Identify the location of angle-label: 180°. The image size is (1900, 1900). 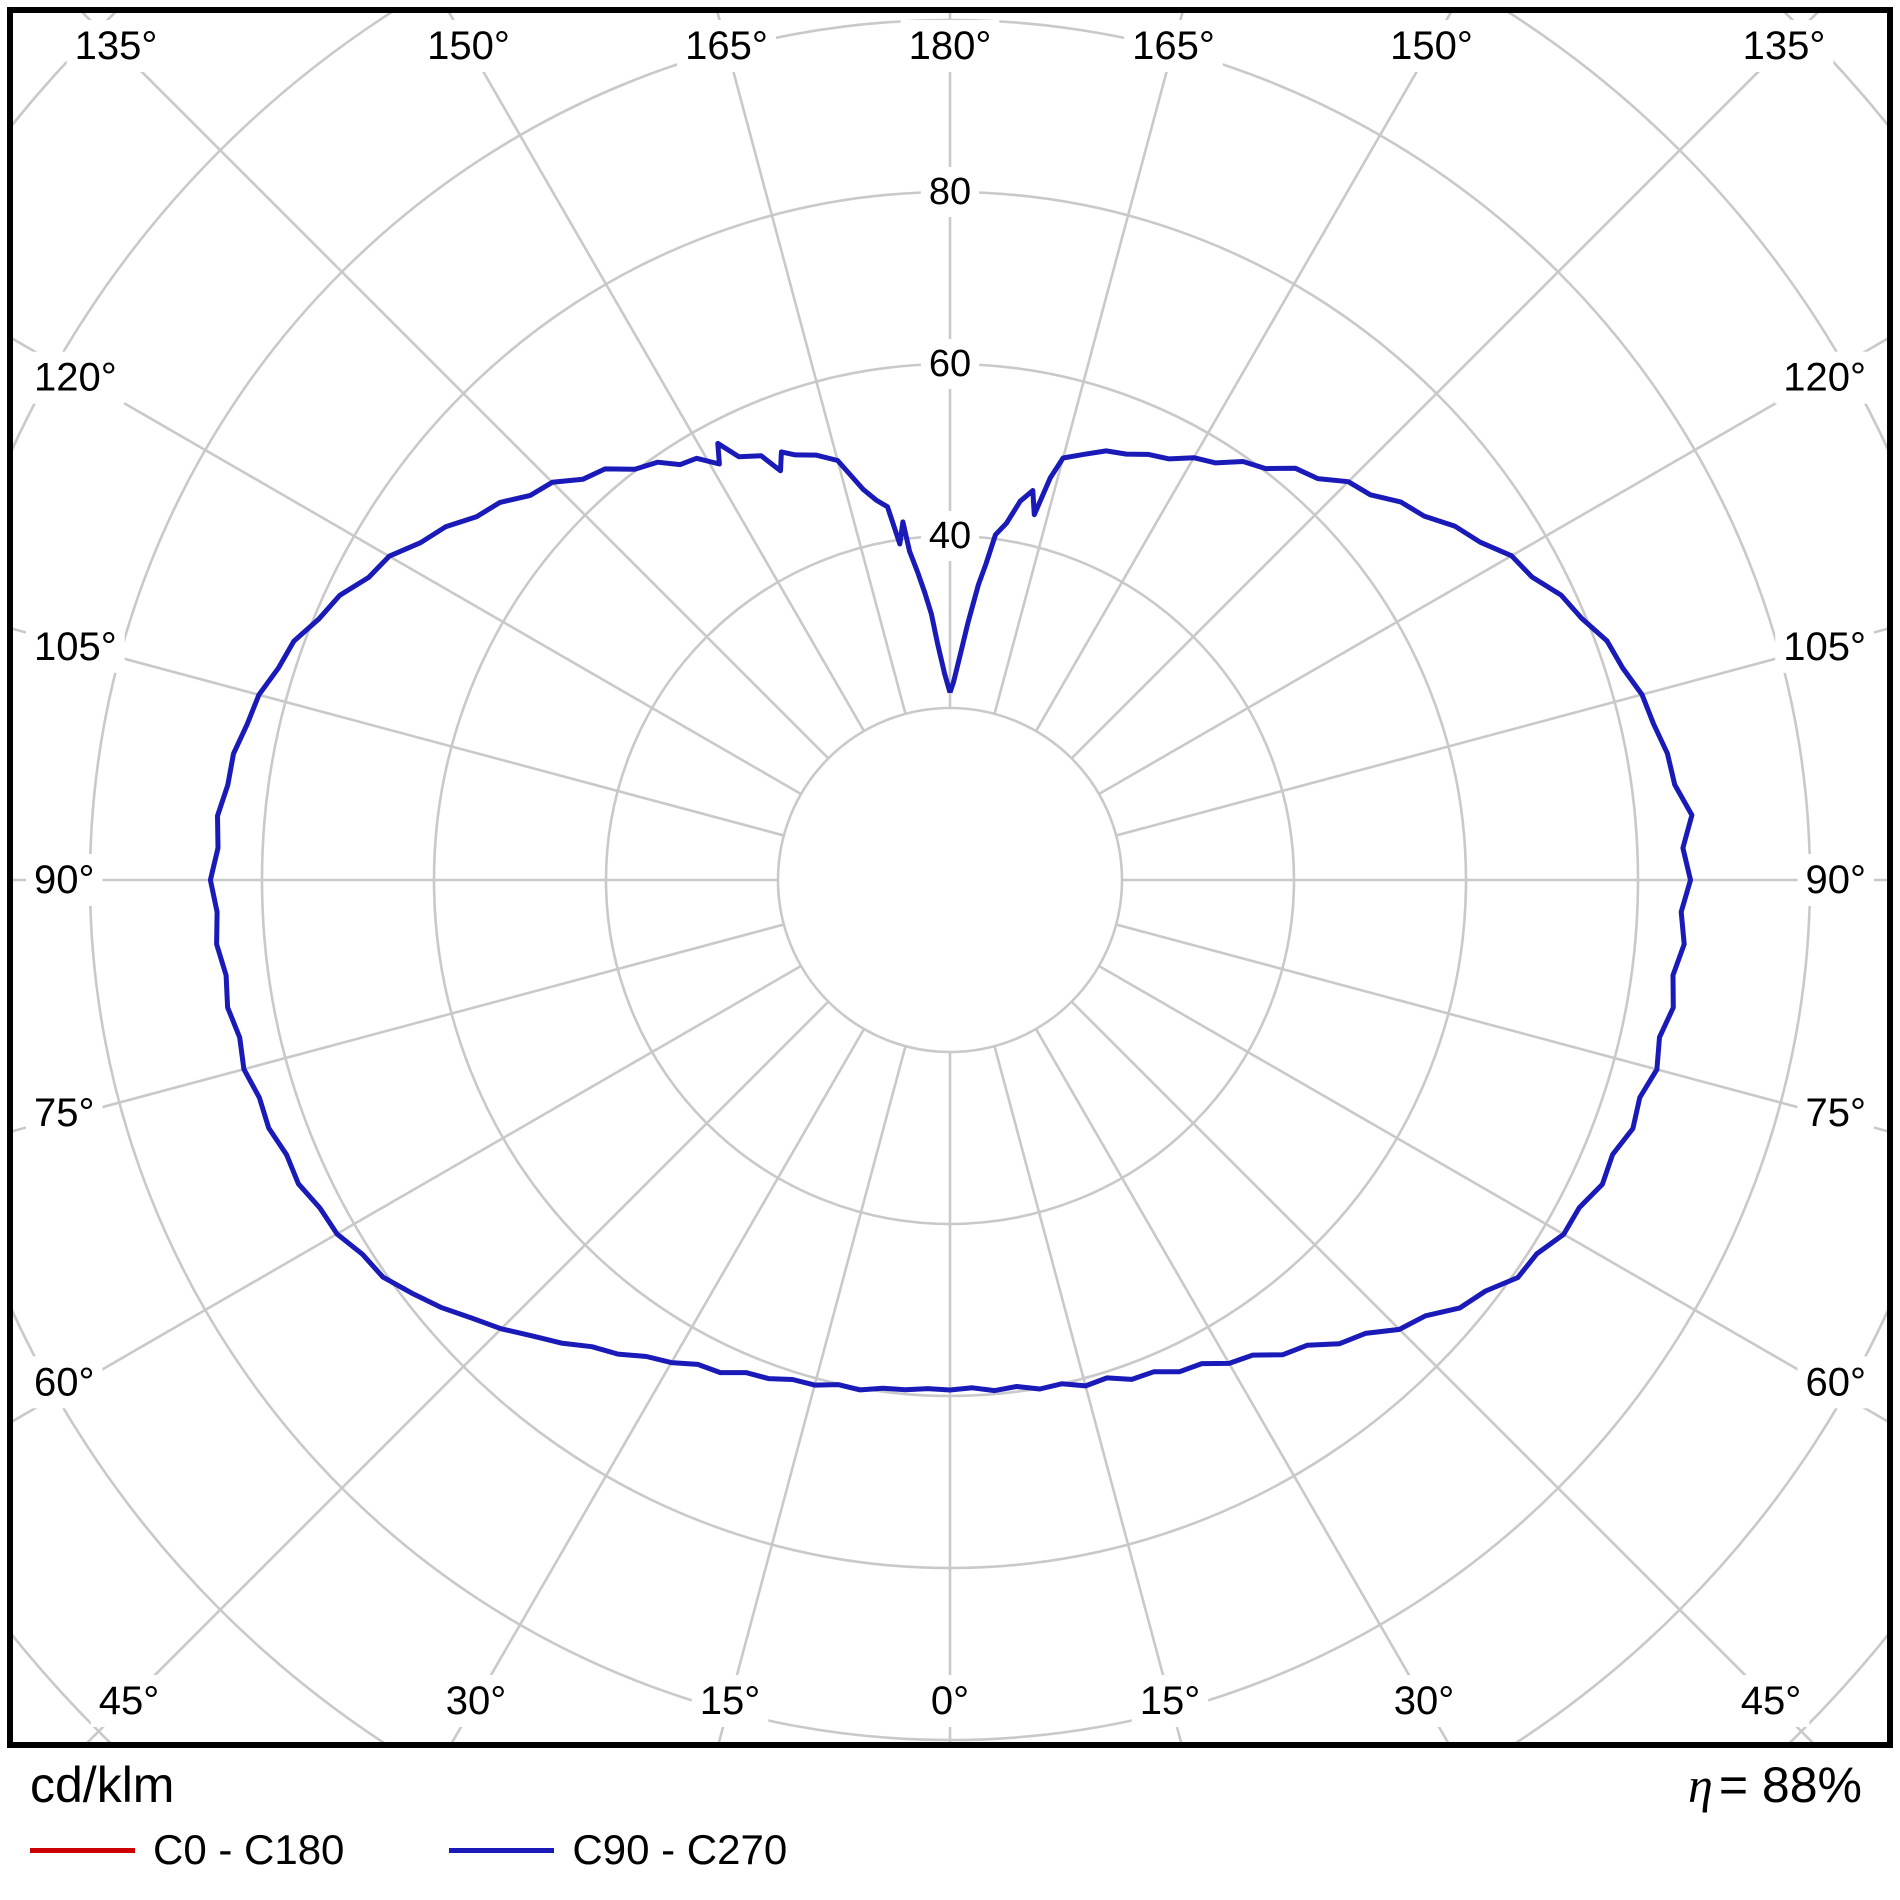
(950, 46).